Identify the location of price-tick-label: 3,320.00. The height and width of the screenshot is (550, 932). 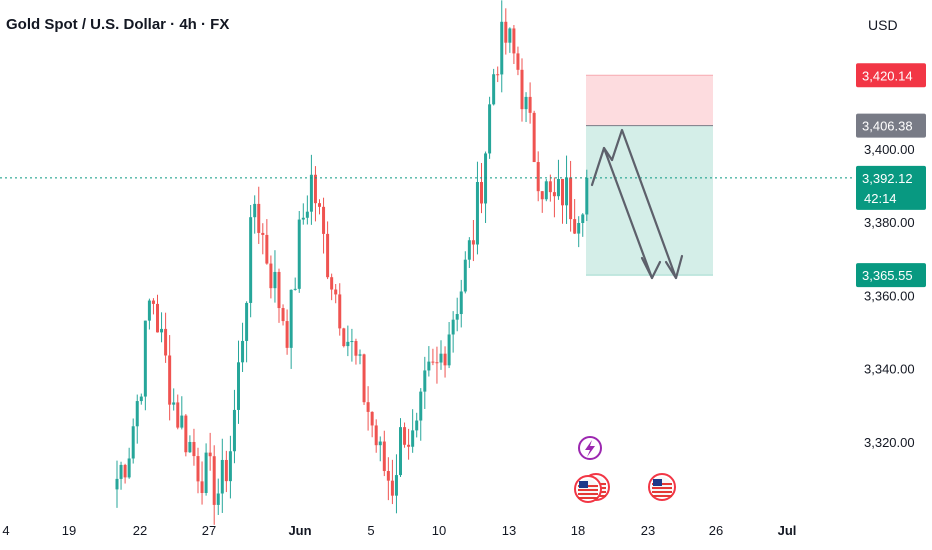
(889, 442).